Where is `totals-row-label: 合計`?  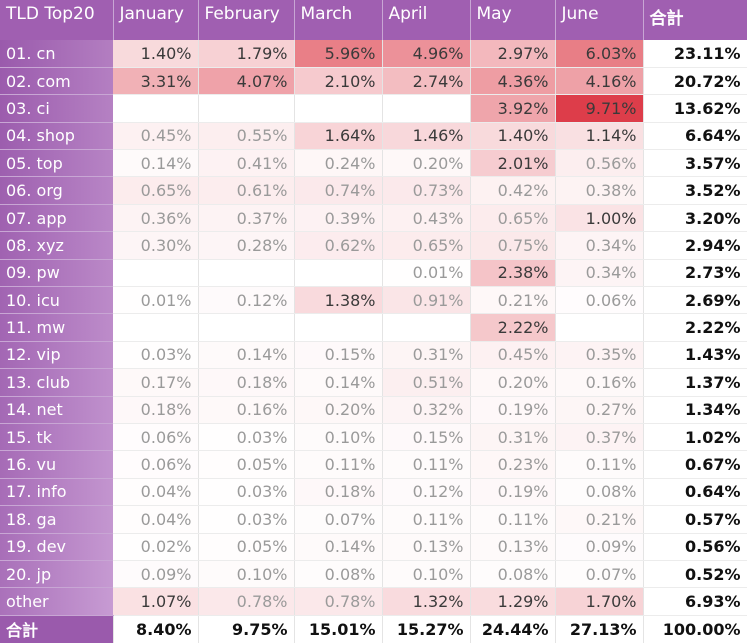
totals-row-label: 合計 is located at coordinates (57, 628).